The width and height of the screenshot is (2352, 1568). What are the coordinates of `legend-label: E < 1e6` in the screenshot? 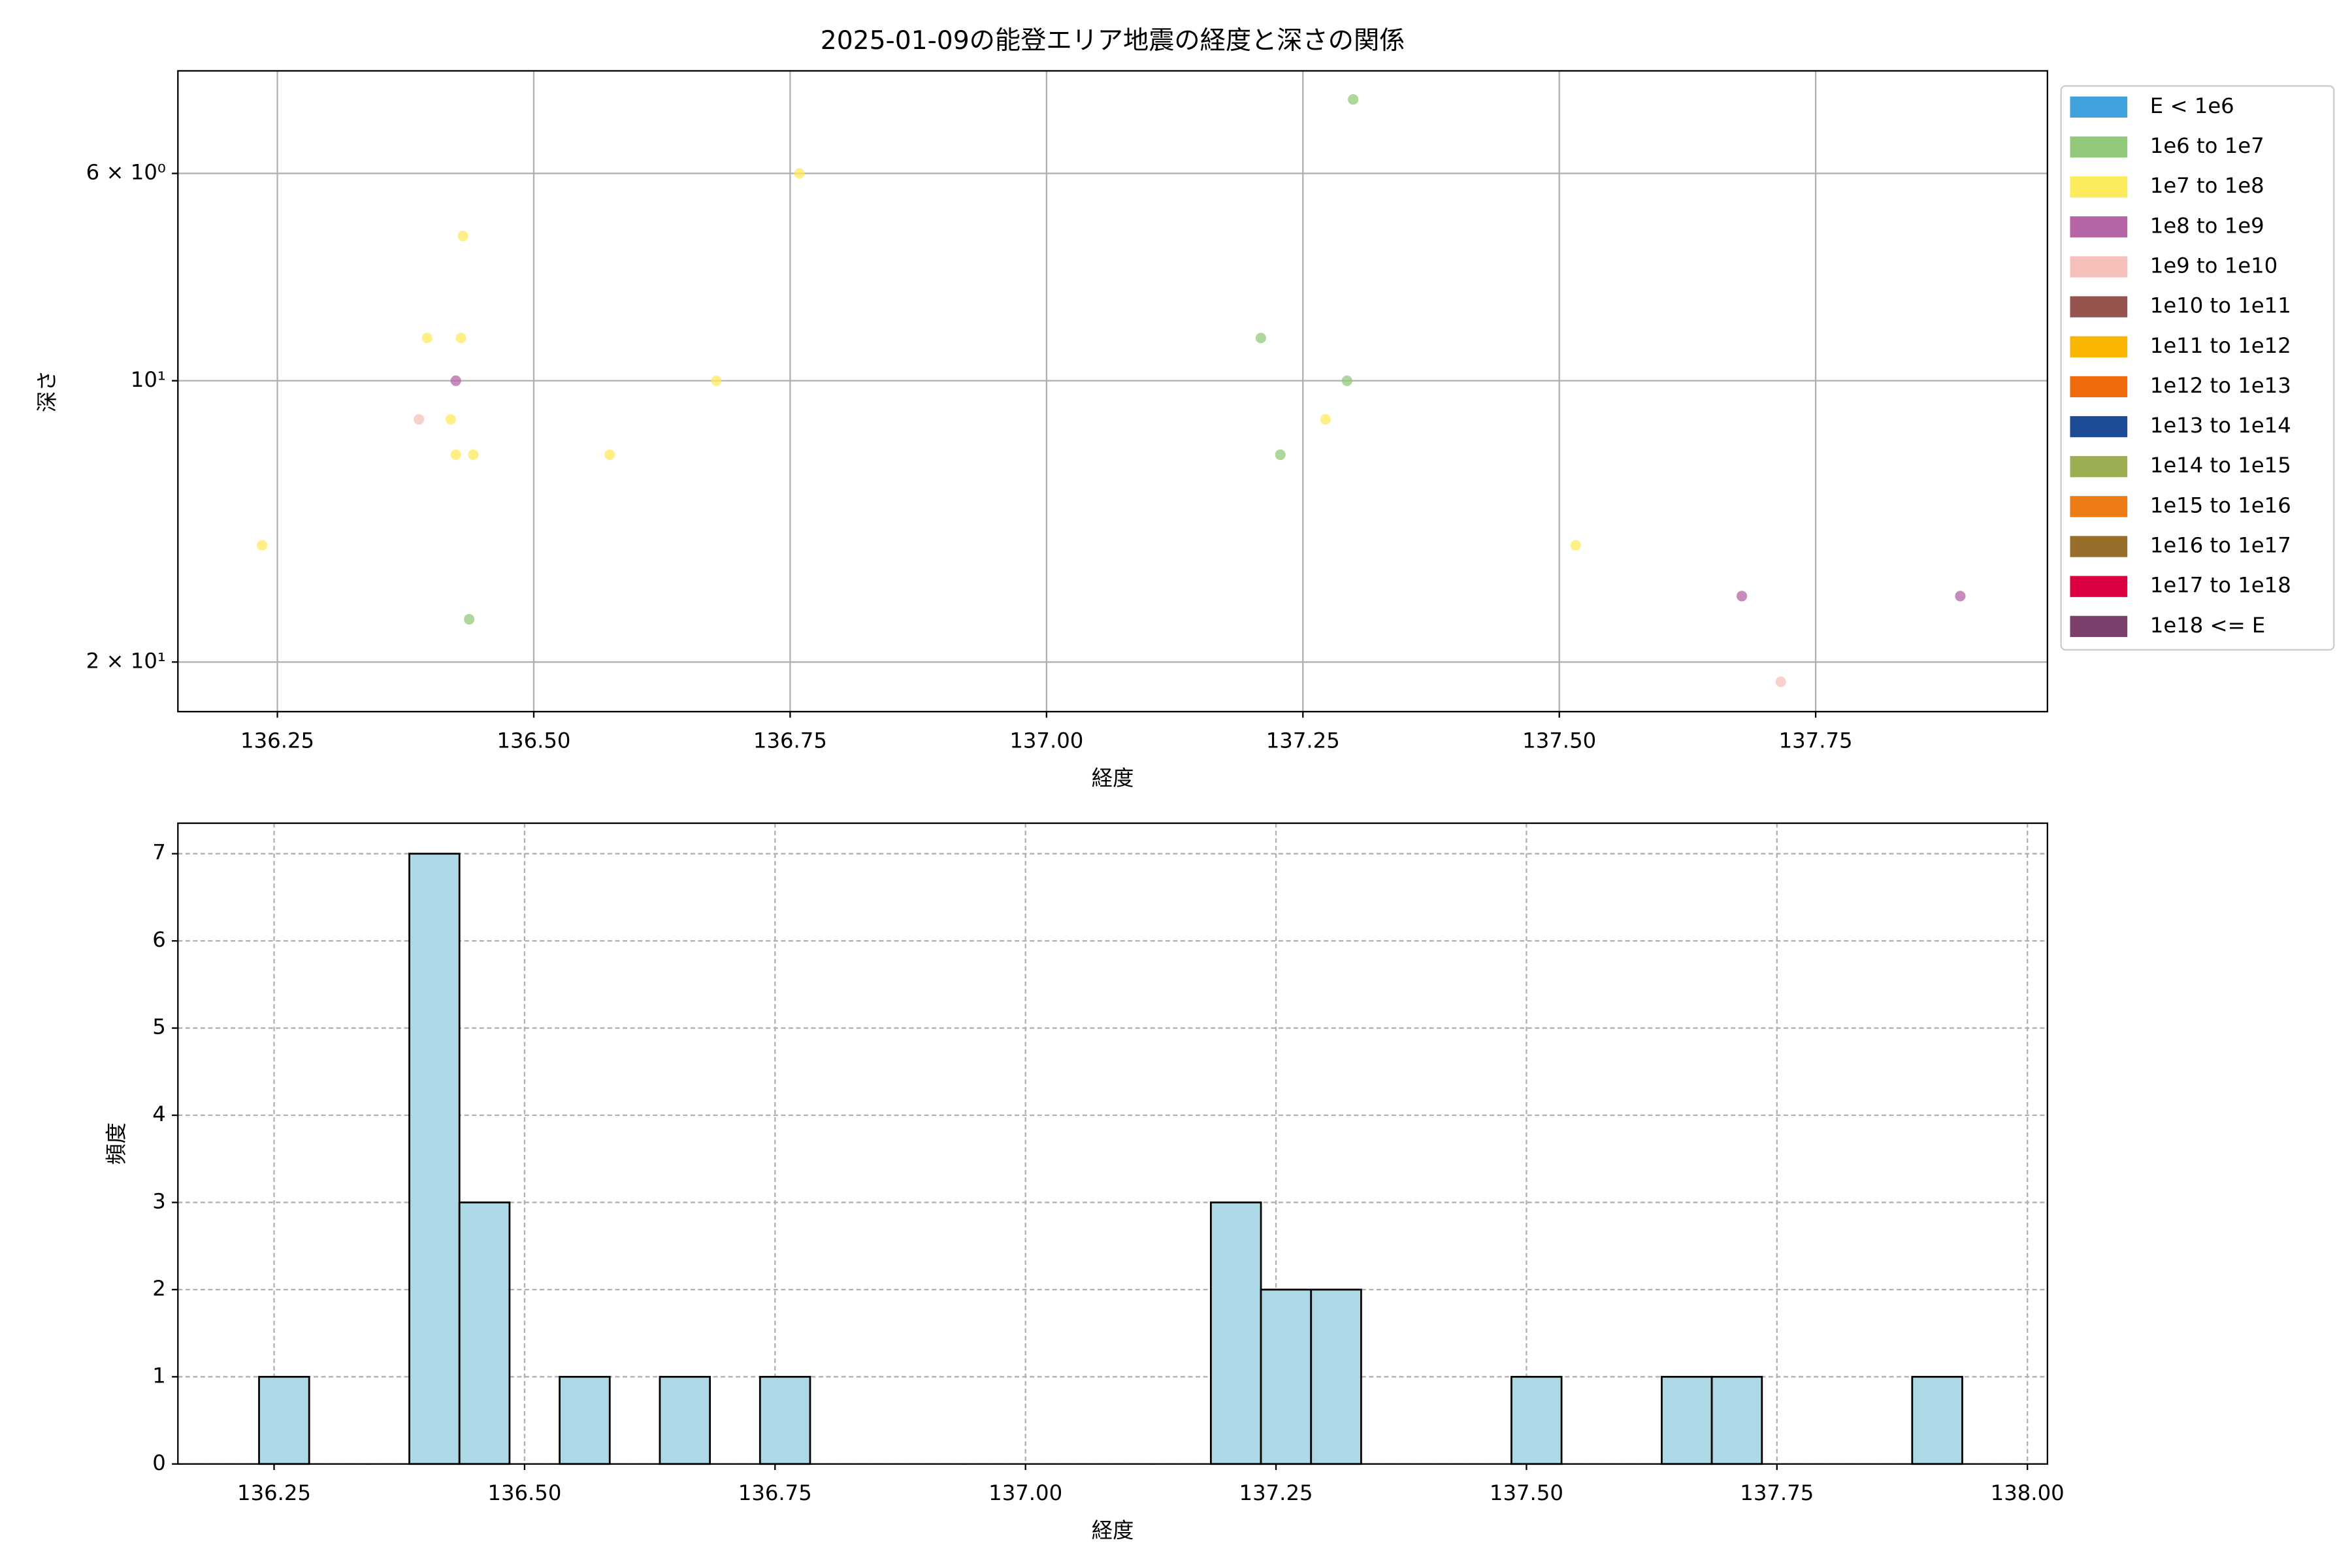 It's located at (2192, 105).